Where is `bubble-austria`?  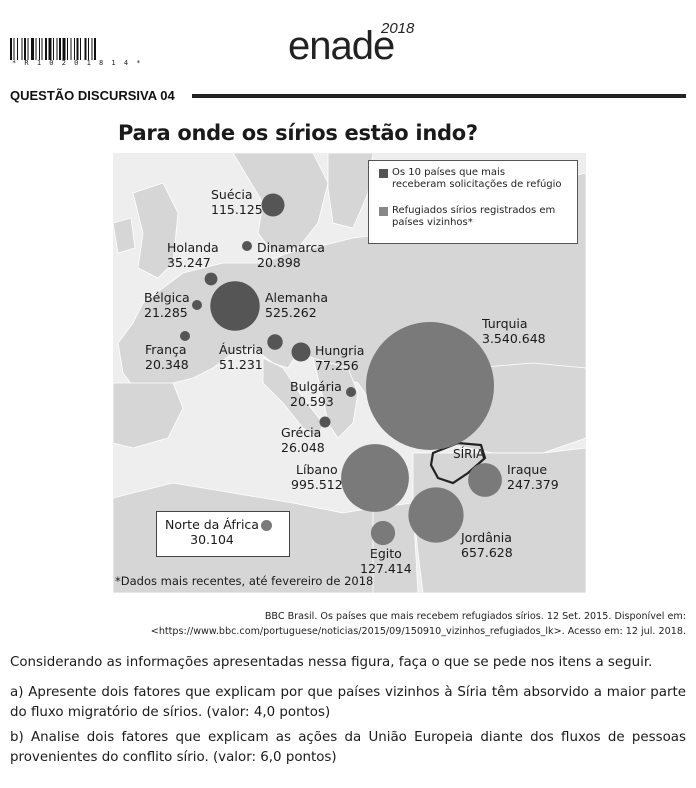
bubble-austria is located at coordinates (275, 342).